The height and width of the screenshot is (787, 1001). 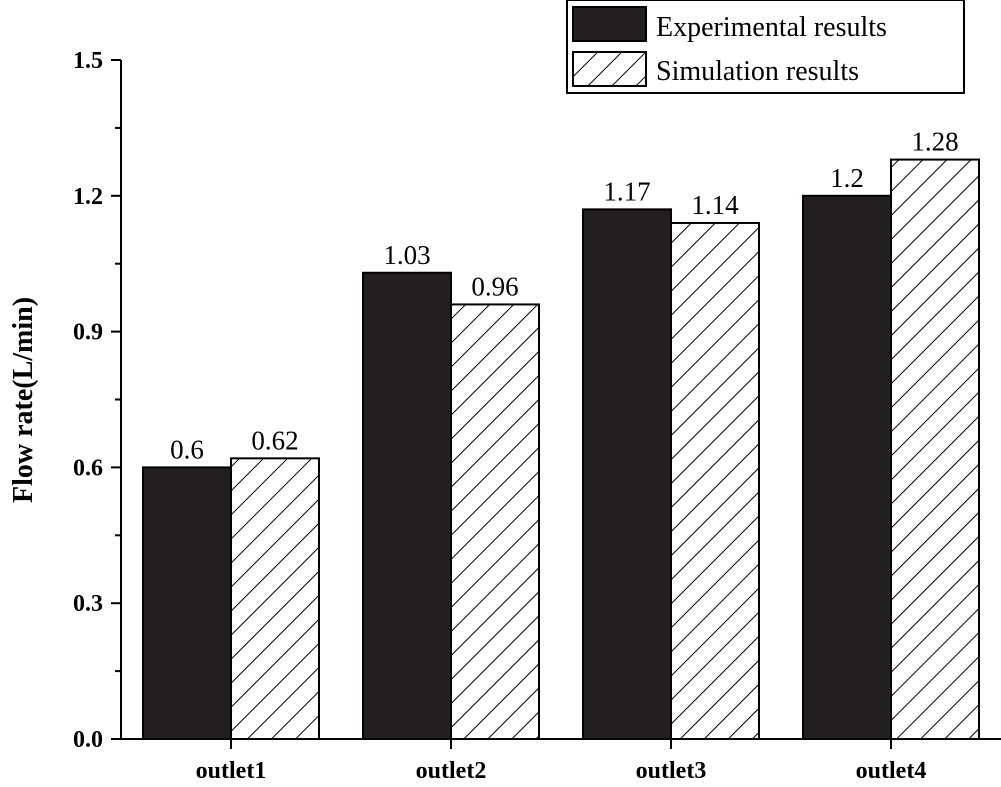 What do you see at coordinates (495, 521) in the screenshot?
I see `bar-simulation-outlet2` at bounding box center [495, 521].